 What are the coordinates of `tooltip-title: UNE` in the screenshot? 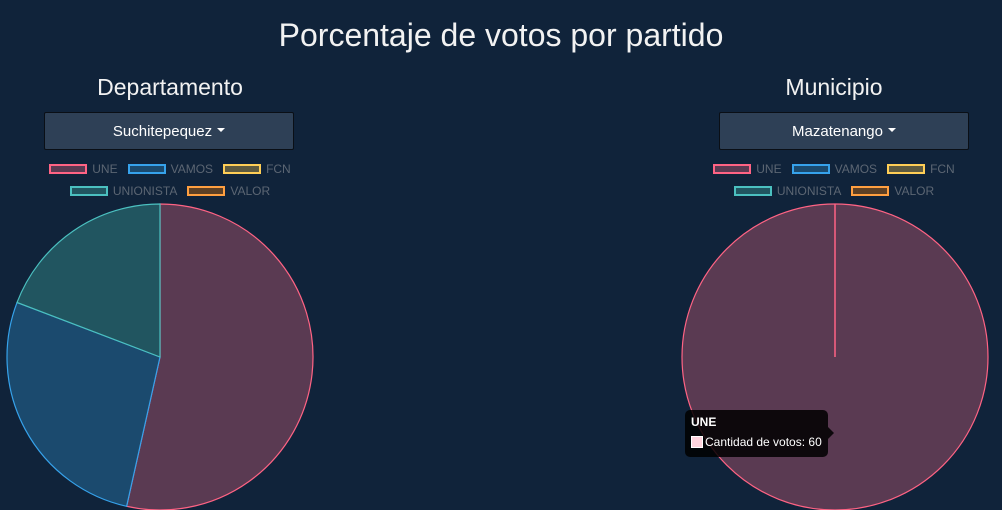 It's located at (704, 422).